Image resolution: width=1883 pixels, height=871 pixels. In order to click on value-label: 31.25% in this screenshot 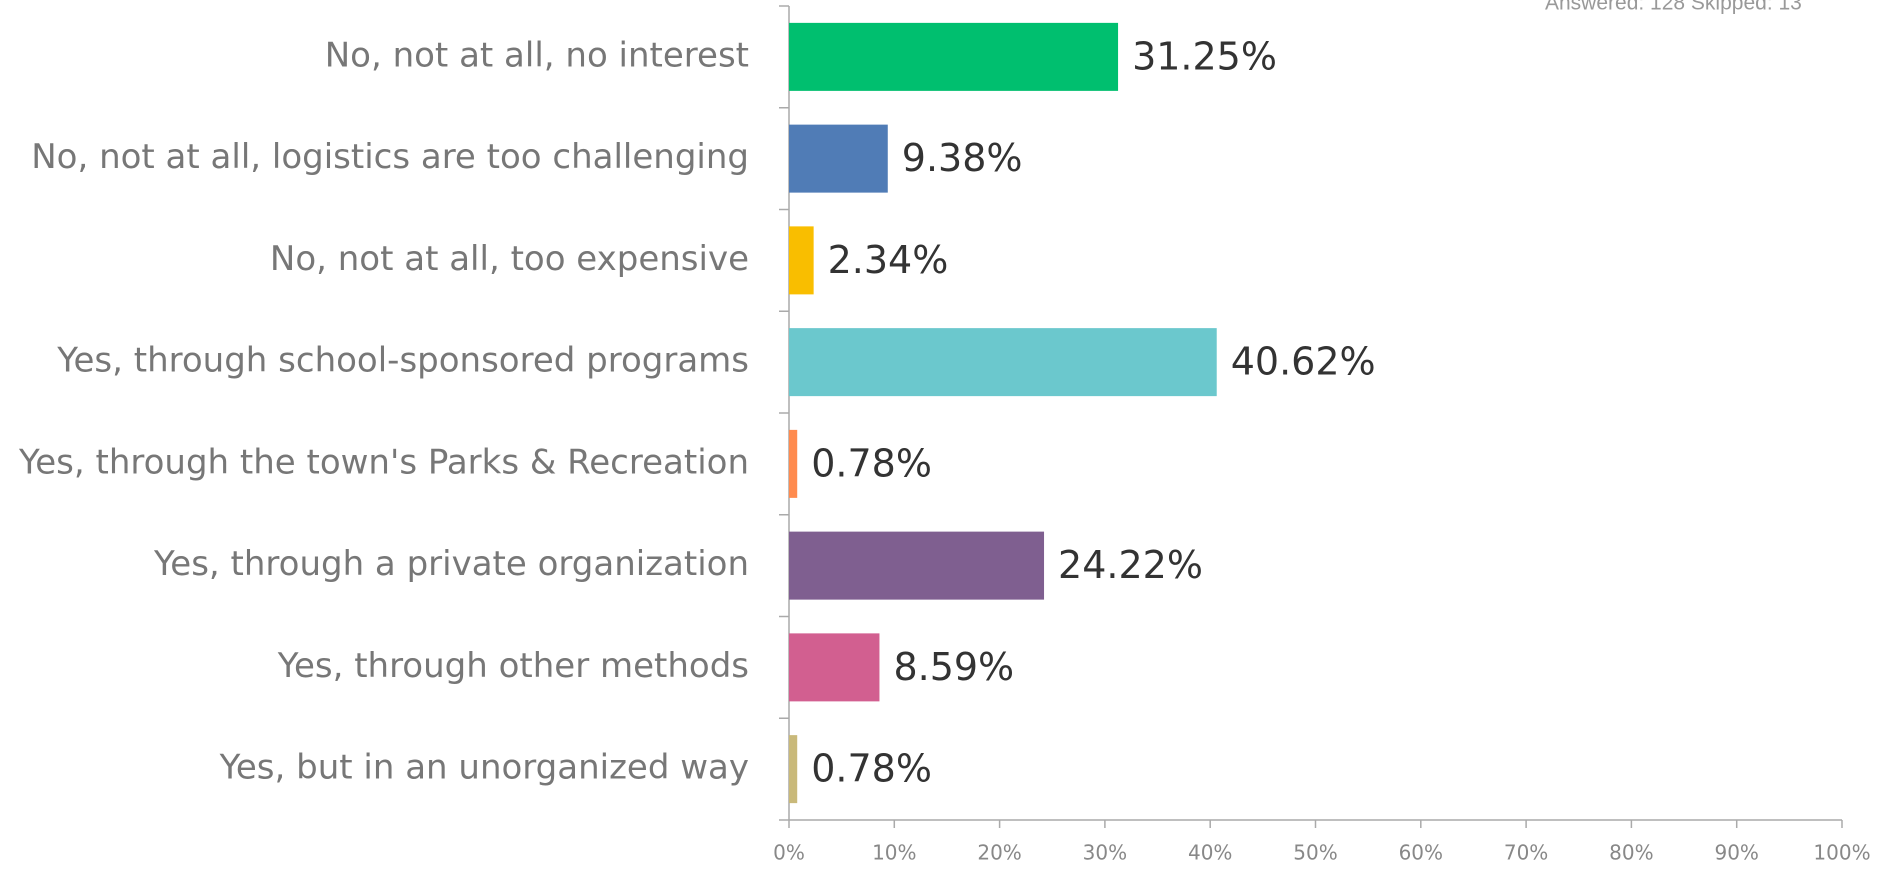, I will do `click(1204, 56)`.